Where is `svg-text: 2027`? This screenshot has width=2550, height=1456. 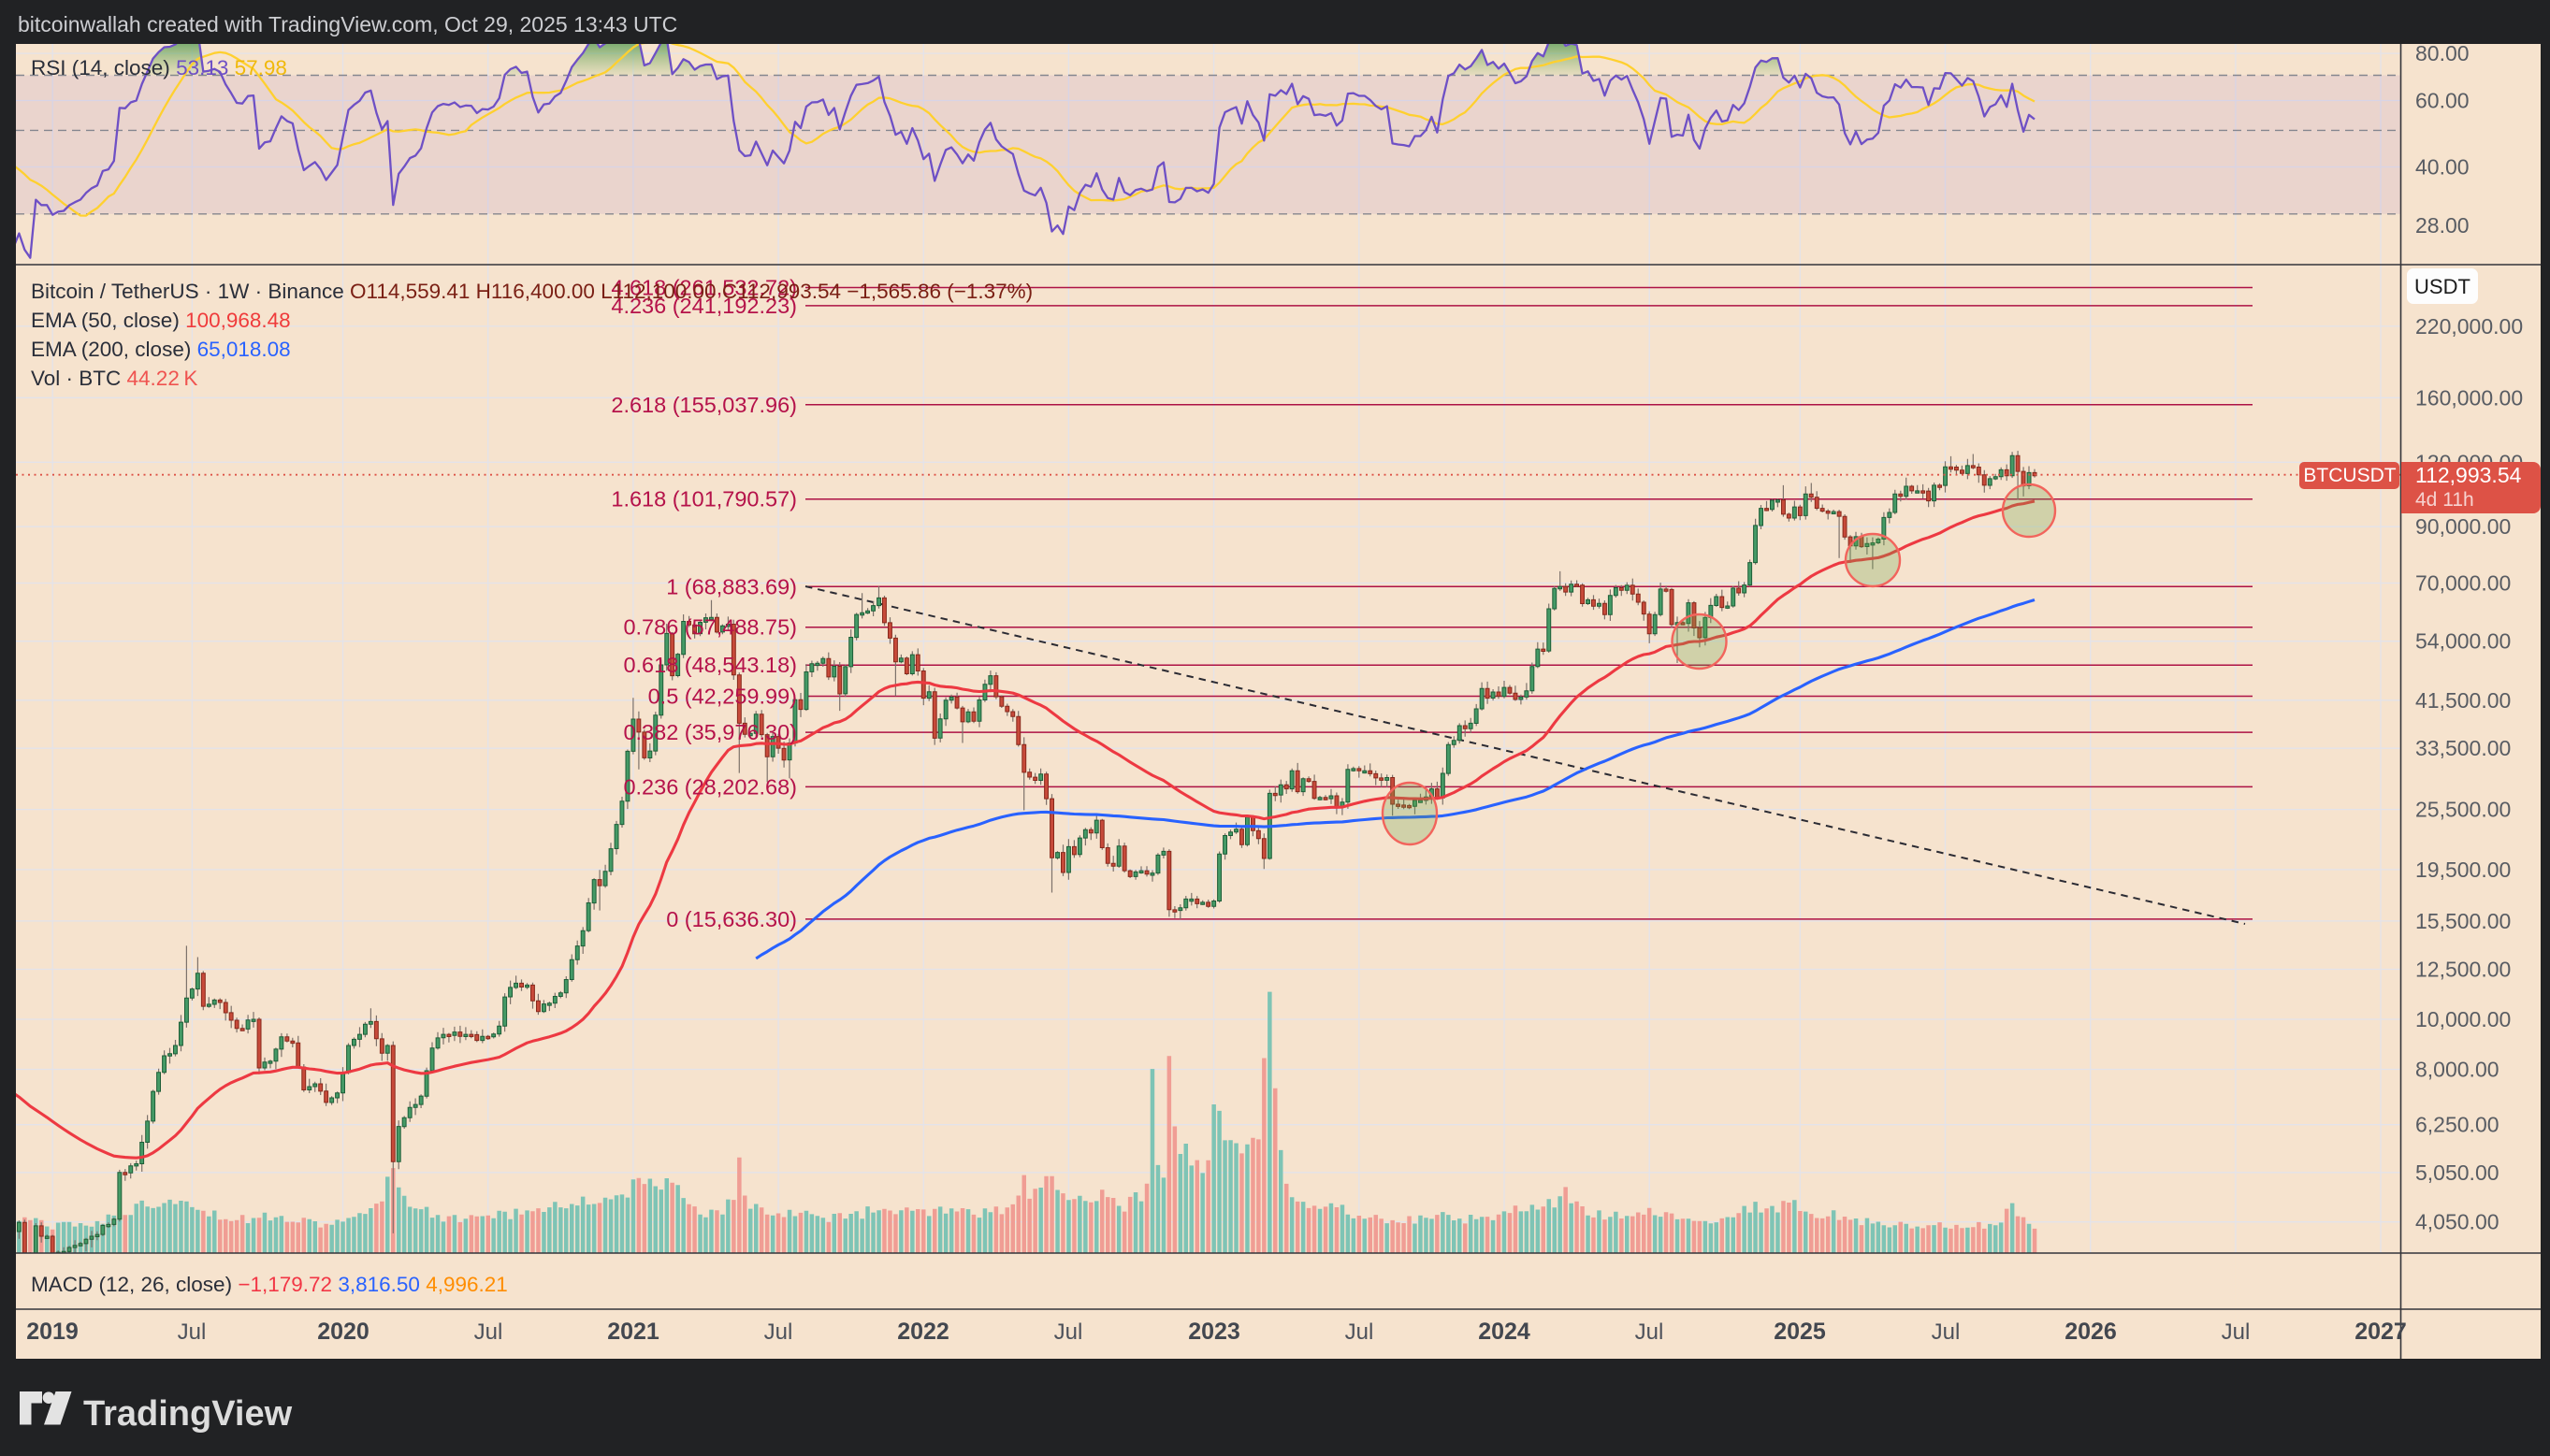 svg-text: 2027 is located at coordinates (2380, 1332).